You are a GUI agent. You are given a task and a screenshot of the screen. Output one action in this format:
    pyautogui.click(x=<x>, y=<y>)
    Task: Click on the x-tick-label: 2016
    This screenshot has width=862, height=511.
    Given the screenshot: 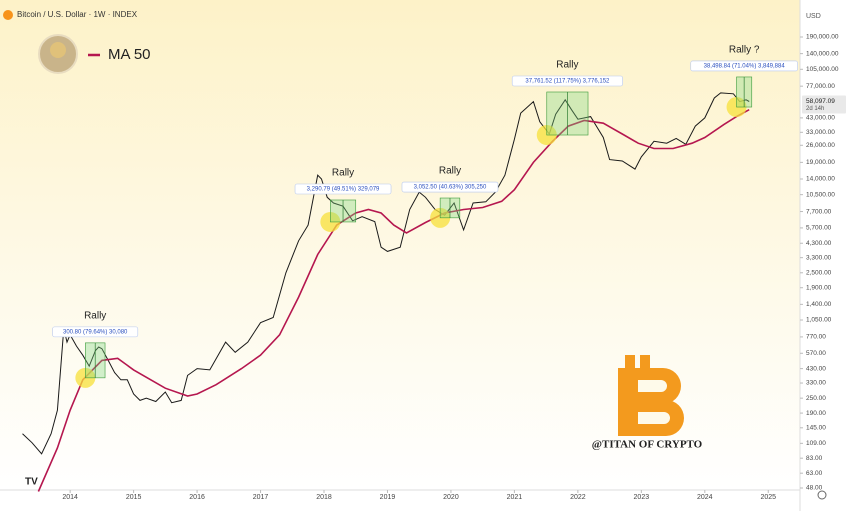 What is the action you would take?
    pyautogui.click(x=197, y=497)
    